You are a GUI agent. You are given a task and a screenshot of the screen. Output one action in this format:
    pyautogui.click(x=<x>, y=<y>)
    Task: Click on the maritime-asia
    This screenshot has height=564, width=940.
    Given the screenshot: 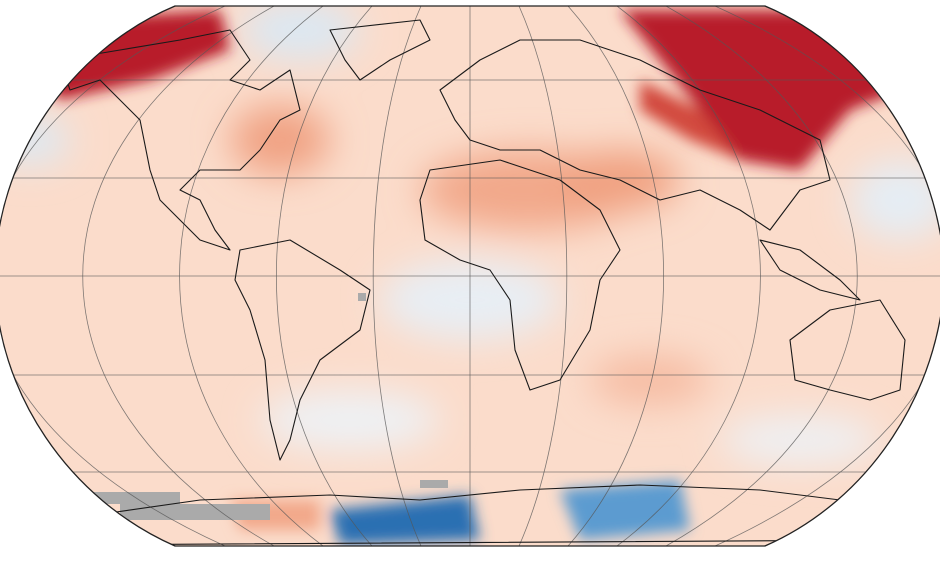 What is the action you would take?
    pyautogui.click(x=810, y=270)
    